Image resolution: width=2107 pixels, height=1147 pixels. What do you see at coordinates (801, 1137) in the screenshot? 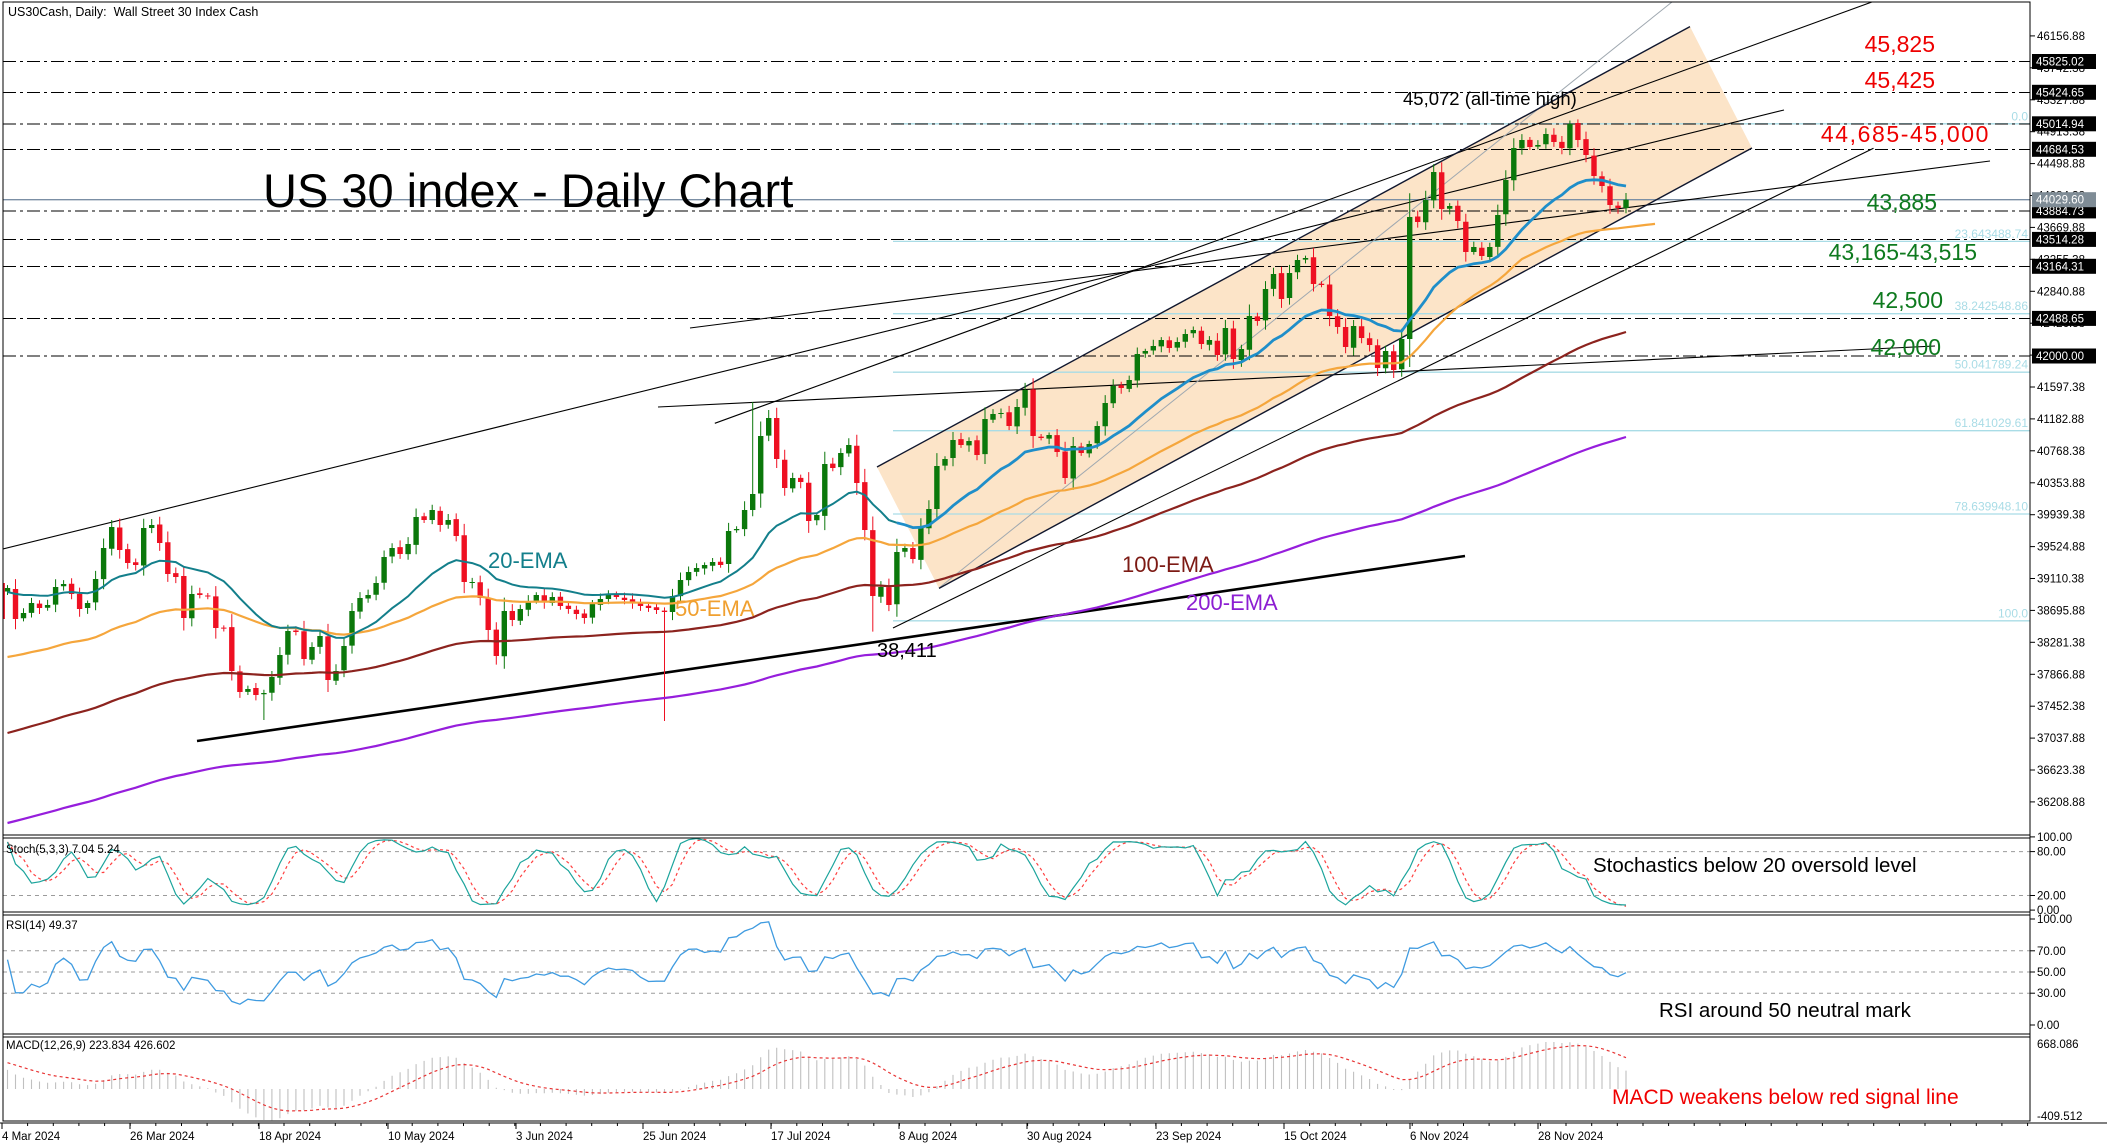
I see `svg-text: 17 Jul 2024` at bounding box center [801, 1137].